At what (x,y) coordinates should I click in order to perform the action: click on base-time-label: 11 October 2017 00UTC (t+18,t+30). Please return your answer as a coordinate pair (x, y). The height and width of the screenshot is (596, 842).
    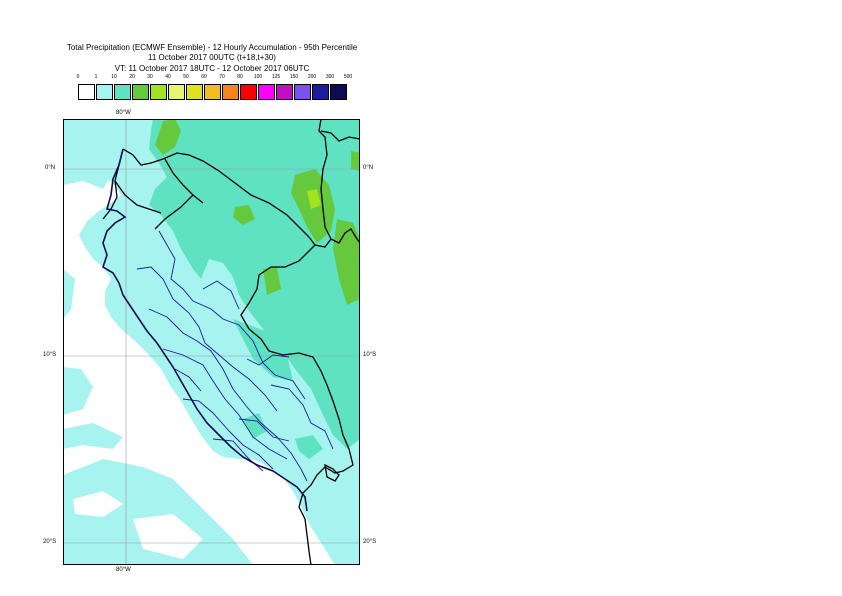
    Looking at the image, I should click on (212, 57).